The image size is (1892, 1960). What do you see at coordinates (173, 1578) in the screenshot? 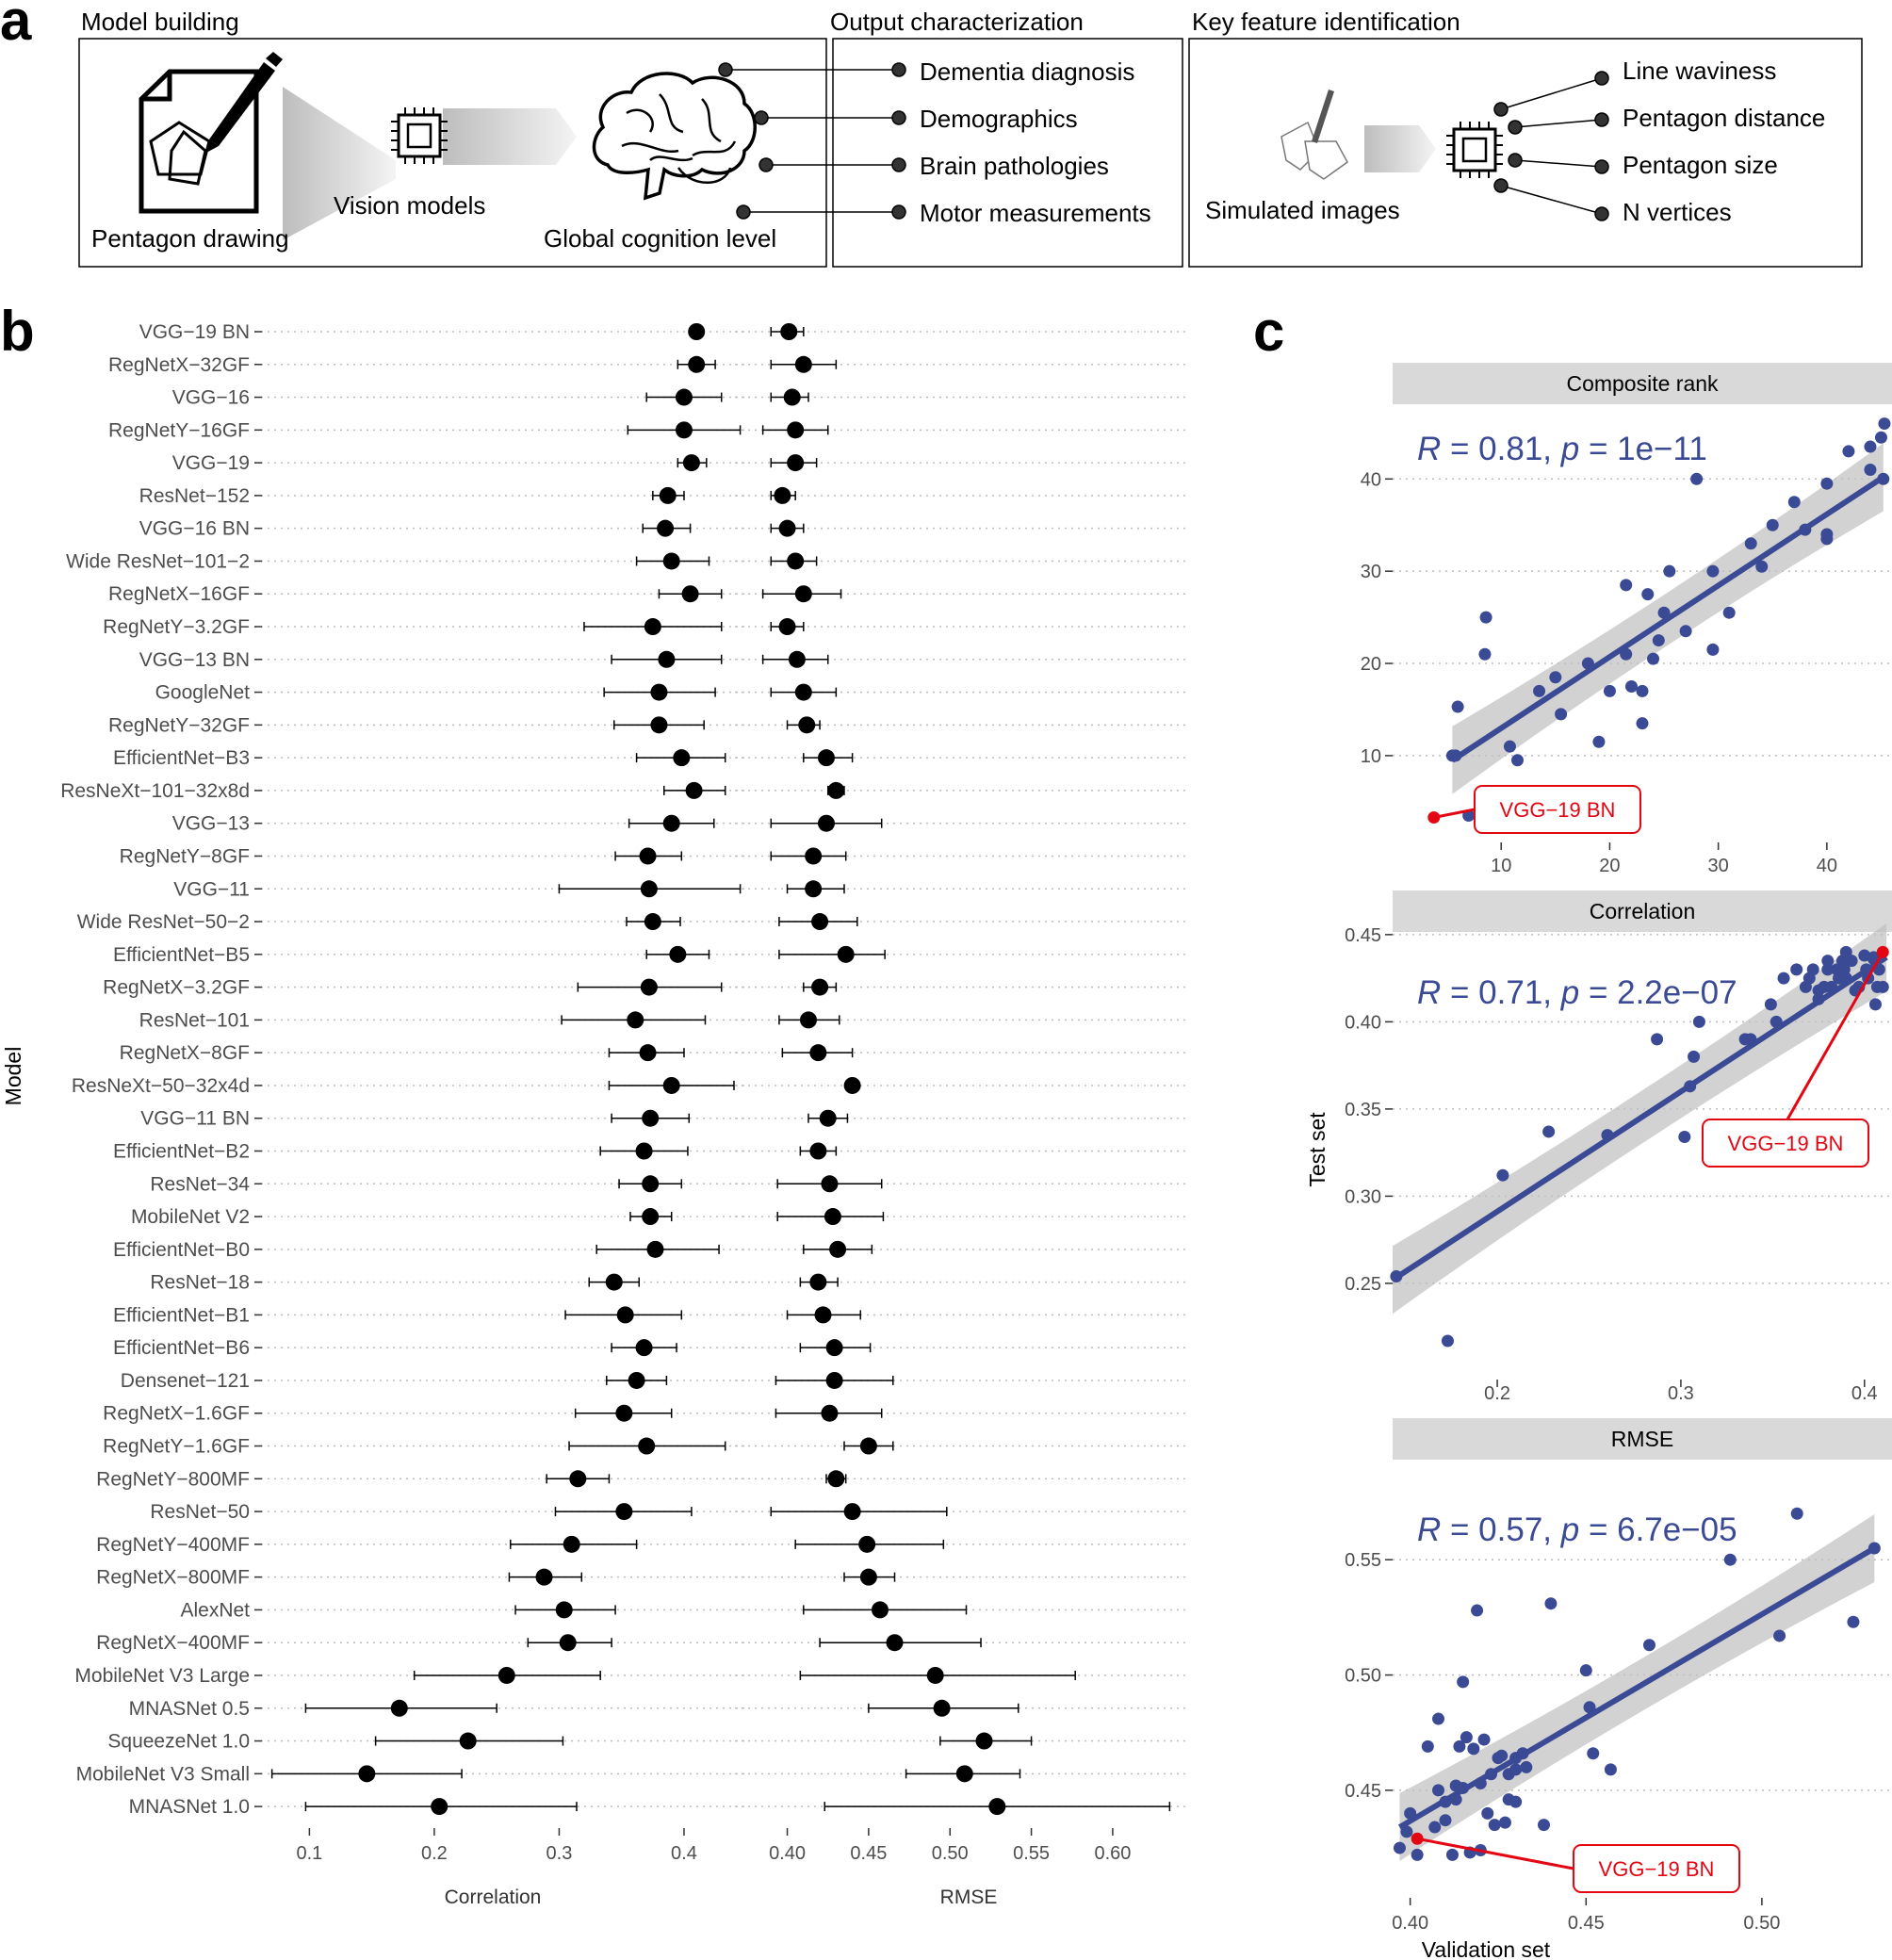
I see `model-tick-label: RegNetX−800MF` at bounding box center [173, 1578].